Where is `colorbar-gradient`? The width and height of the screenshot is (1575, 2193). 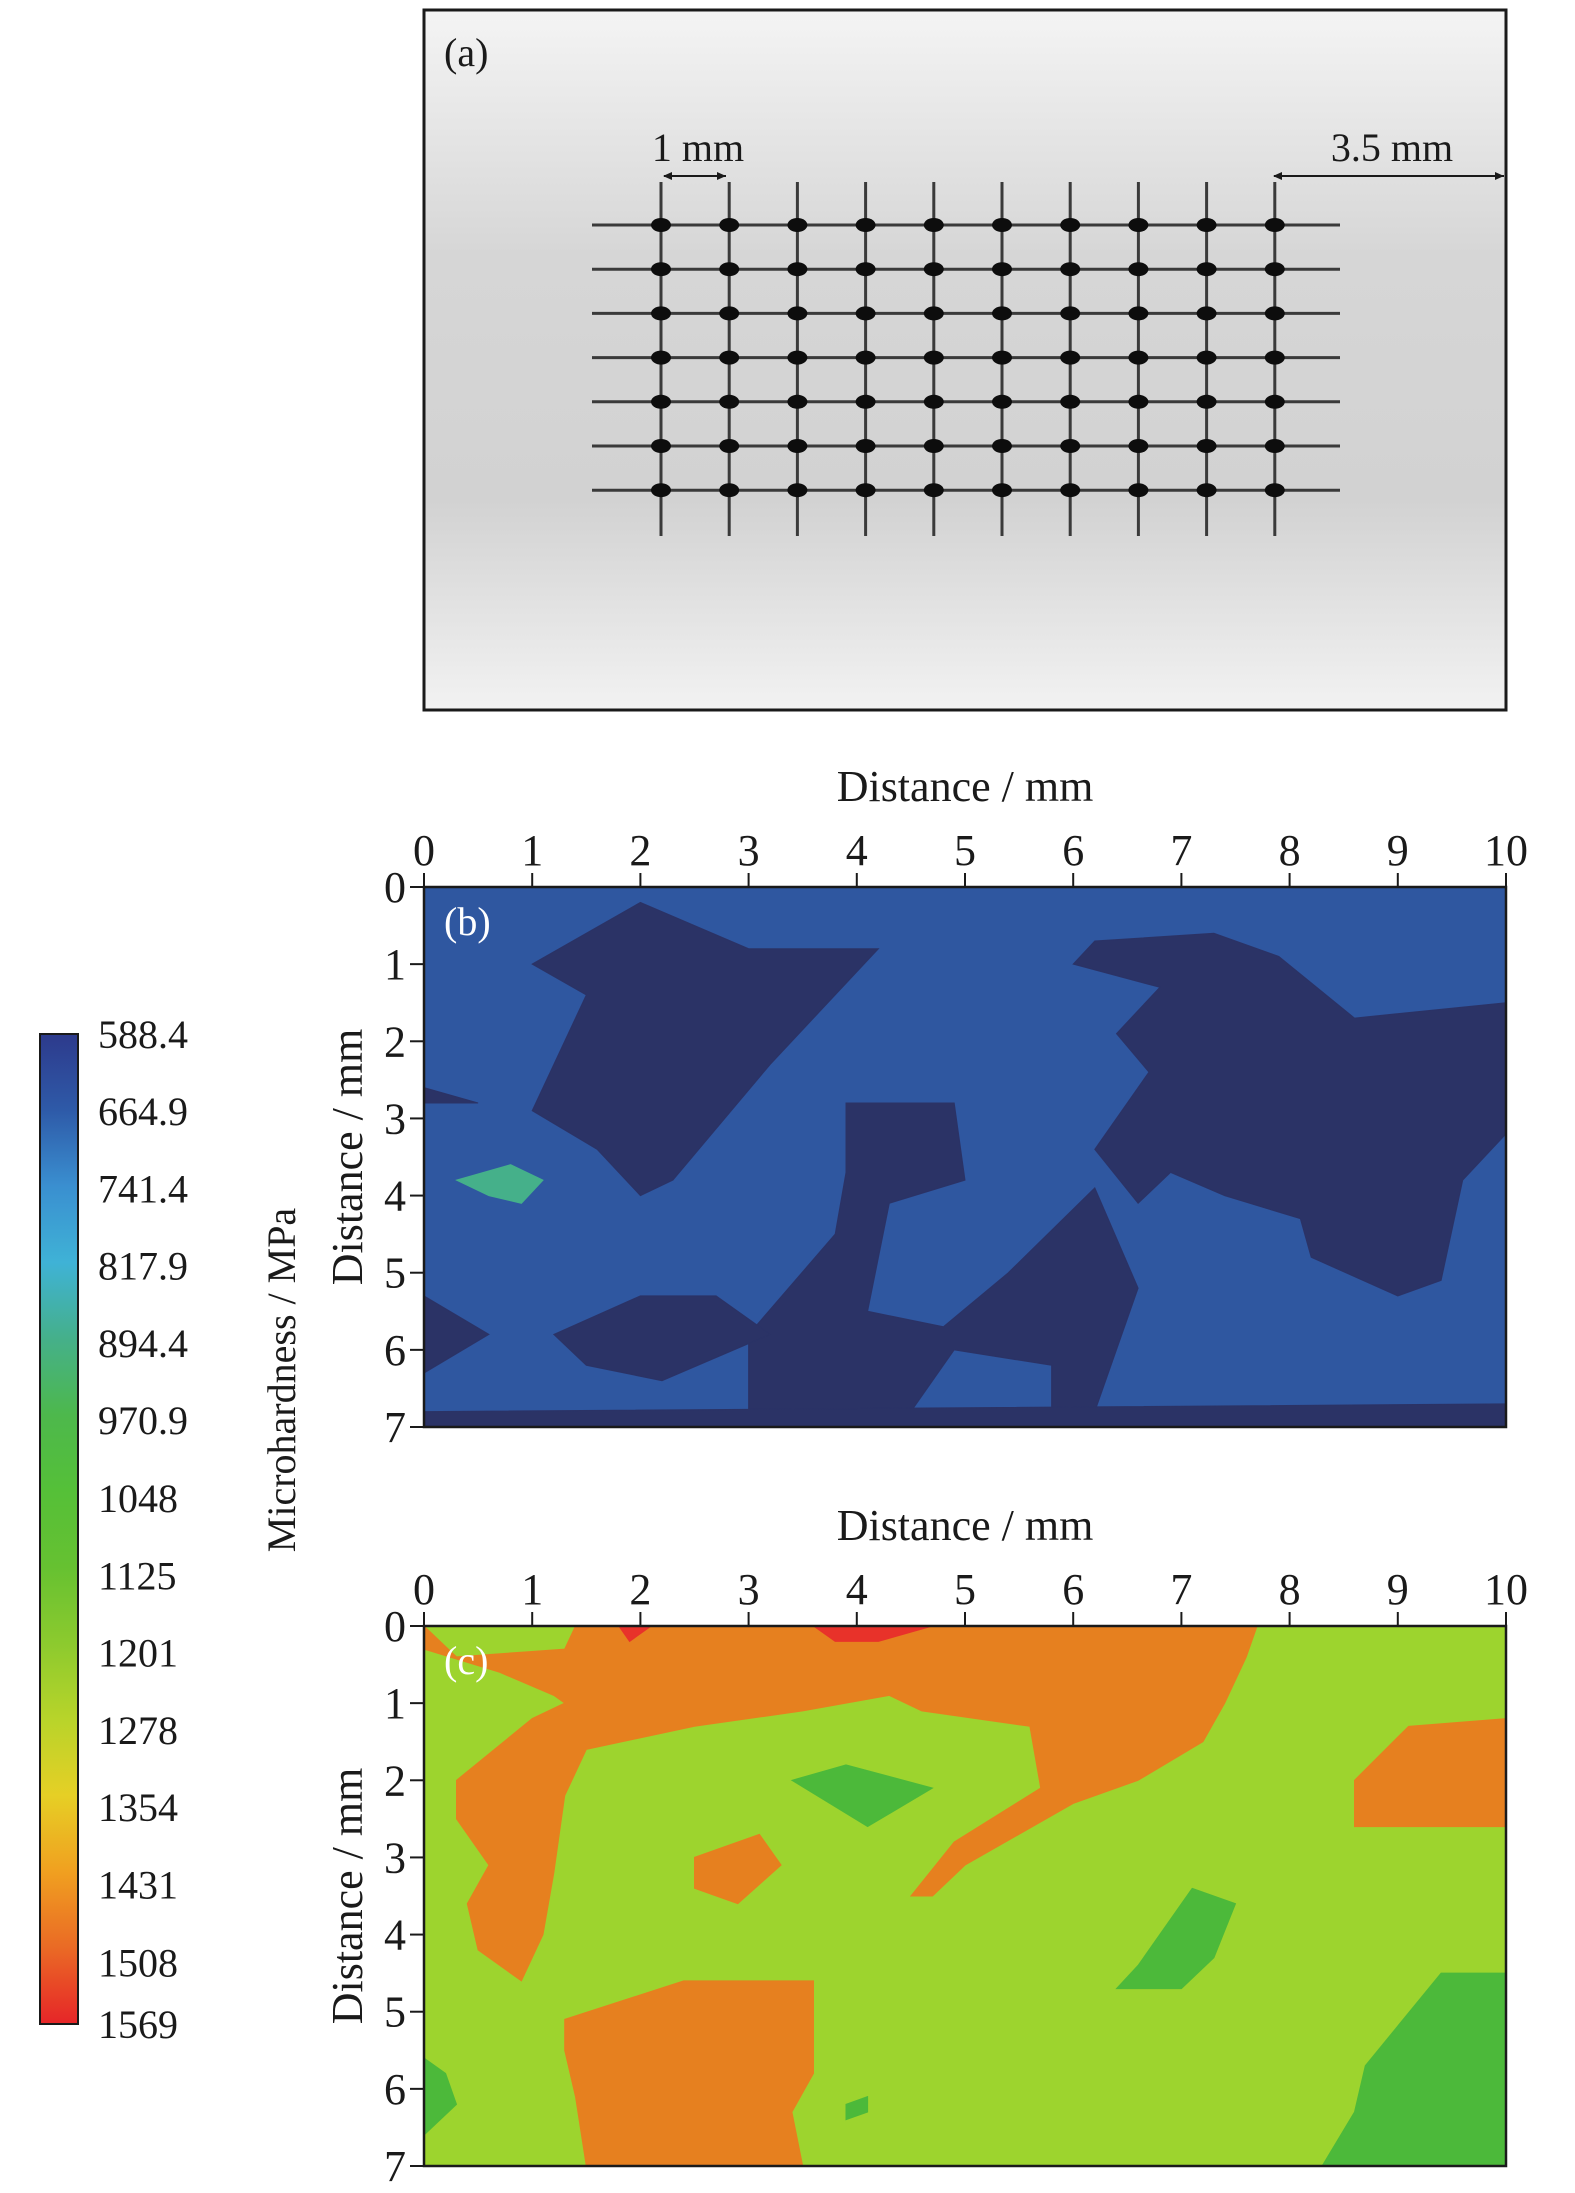 colorbar-gradient is located at coordinates (59, 1529).